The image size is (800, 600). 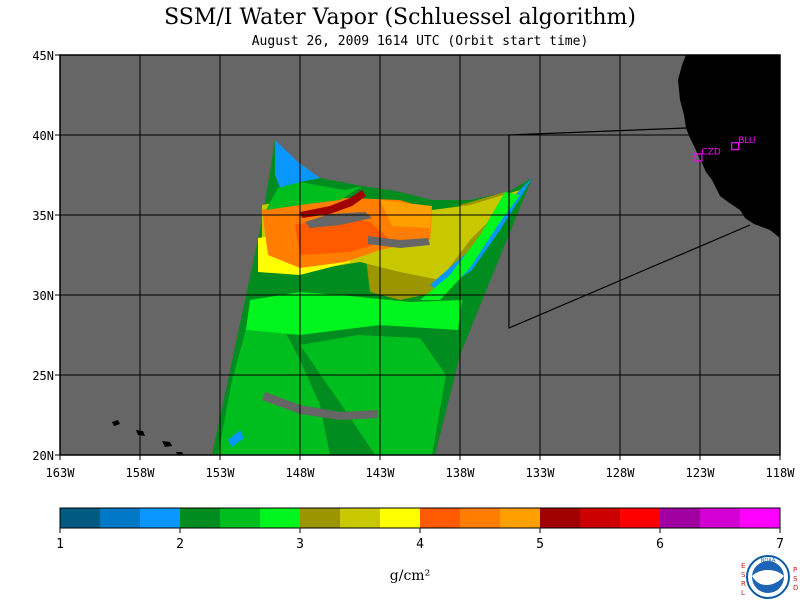 What do you see at coordinates (540, 544) in the screenshot?
I see `colorbar-tick-label: 5` at bounding box center [540, 544].